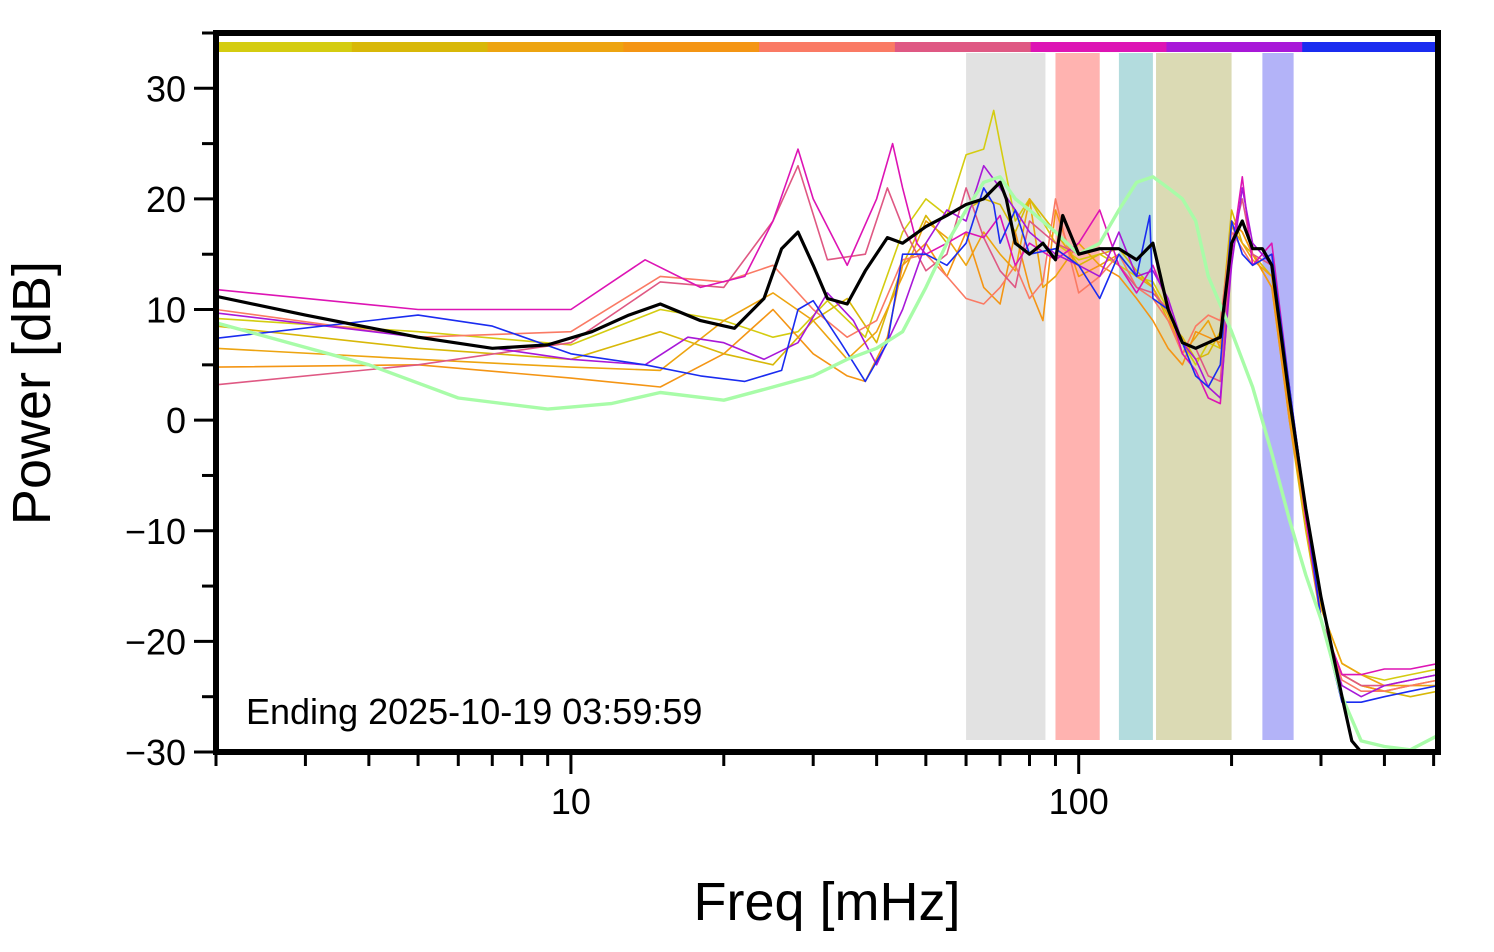 Image resolution: width=1494 pixels, height=952 pixels. What do you see at coordinates (1079, 801) in the screenshot?
I see `x-tick-label: 100` at bounding box center [1079, 801].